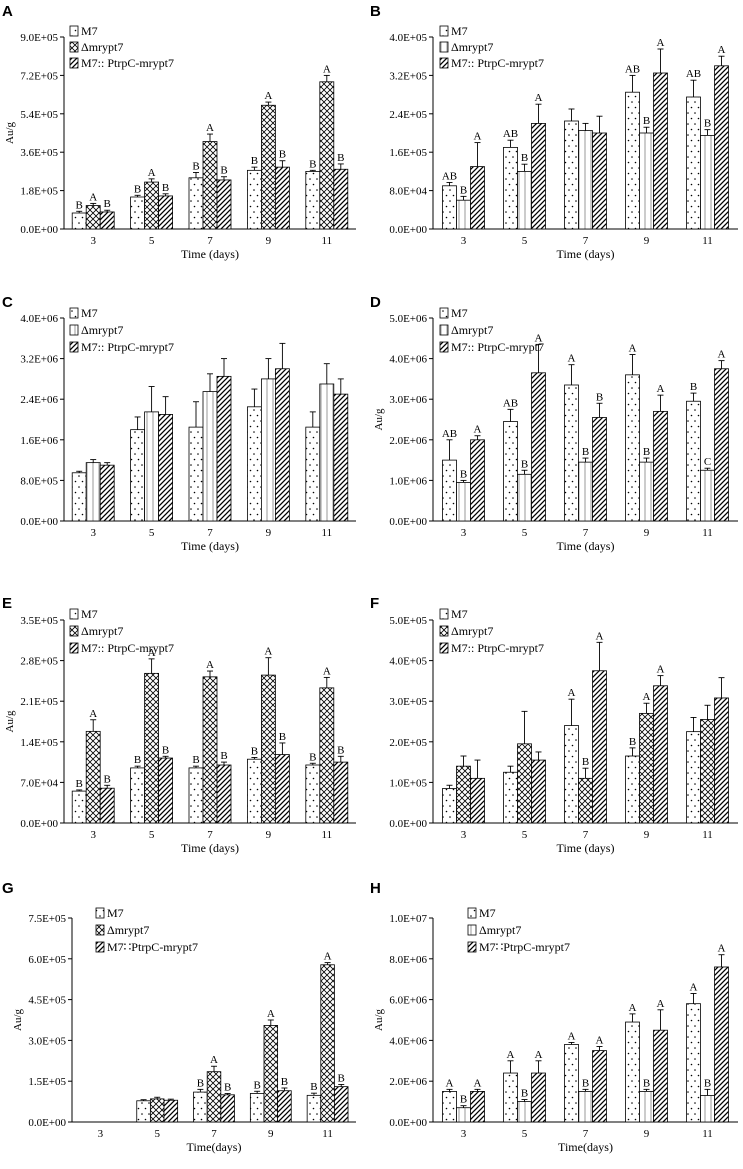  Describe the element at coordinates (518, 930) in the screenshot. I see `legend: M7 Δmrypt7 M7∷PtrpC-mrypt7` at that location.